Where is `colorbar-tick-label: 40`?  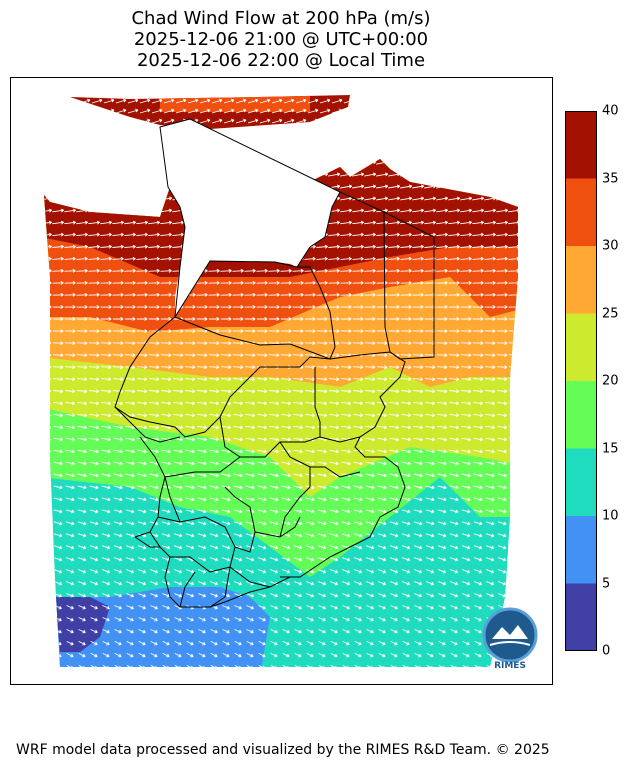 colorbar-tick-label: 40 is located at coordinates (610, 111).